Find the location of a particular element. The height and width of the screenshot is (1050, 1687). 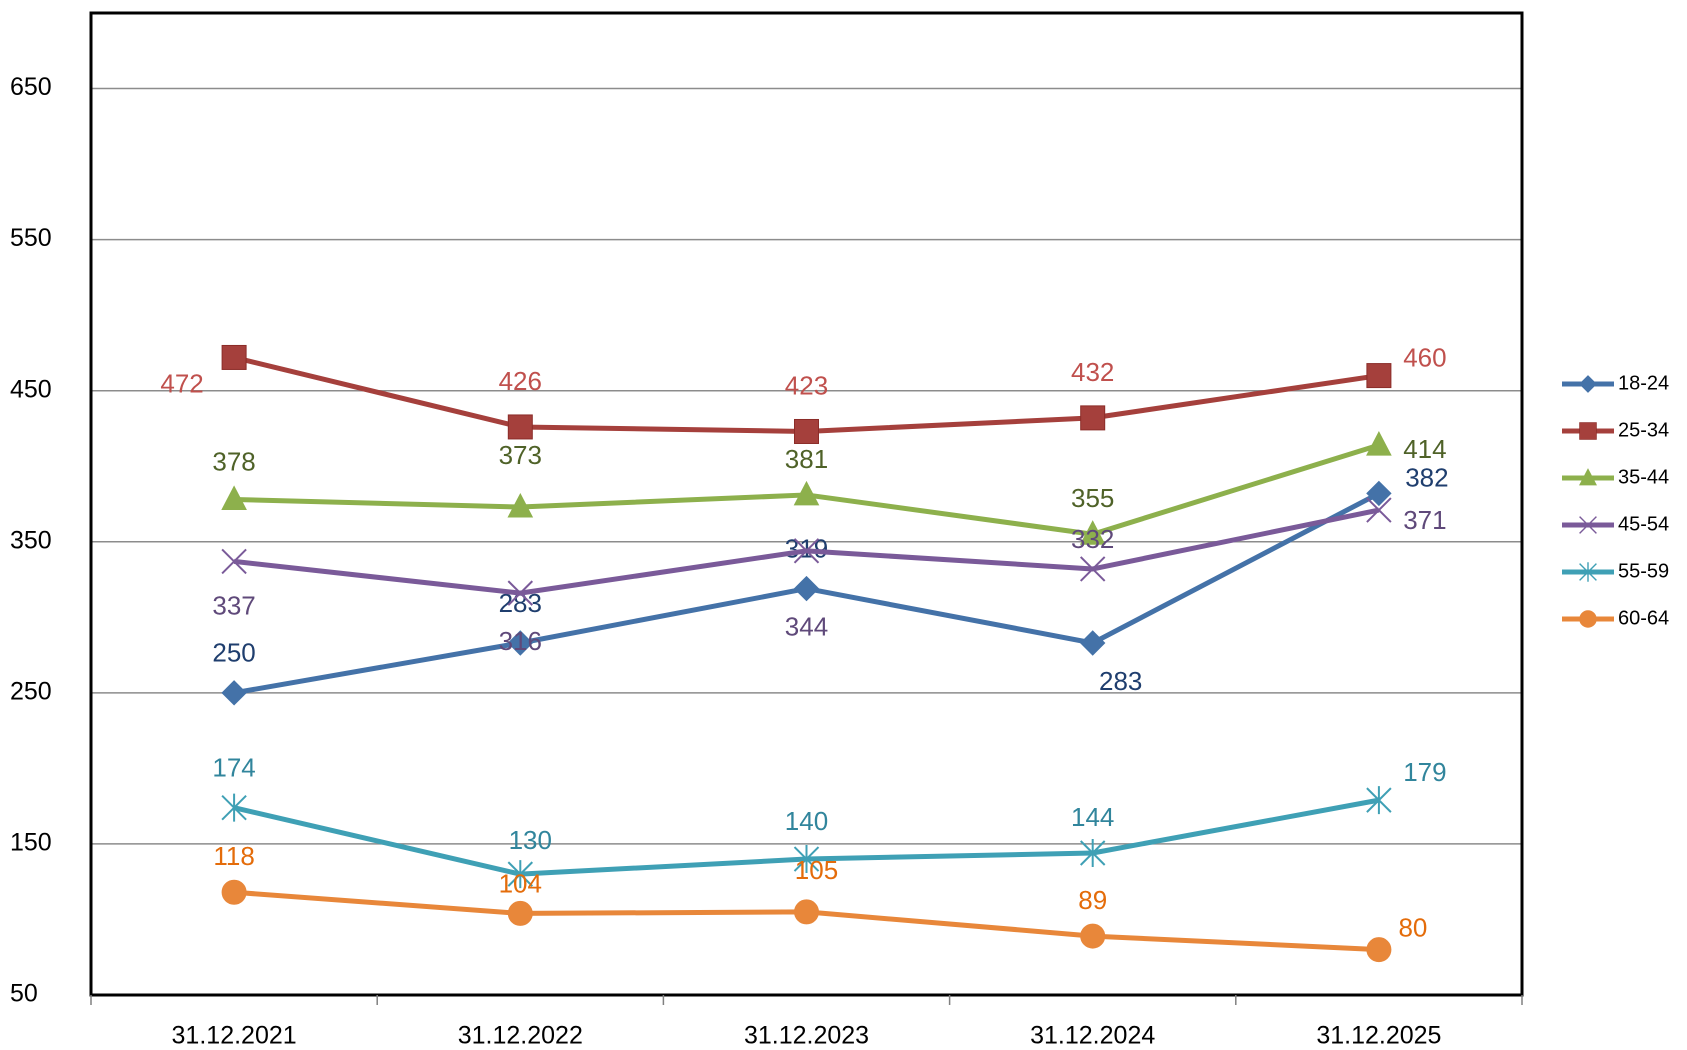

data-label: 460 is located at coordinates (1424, 357).